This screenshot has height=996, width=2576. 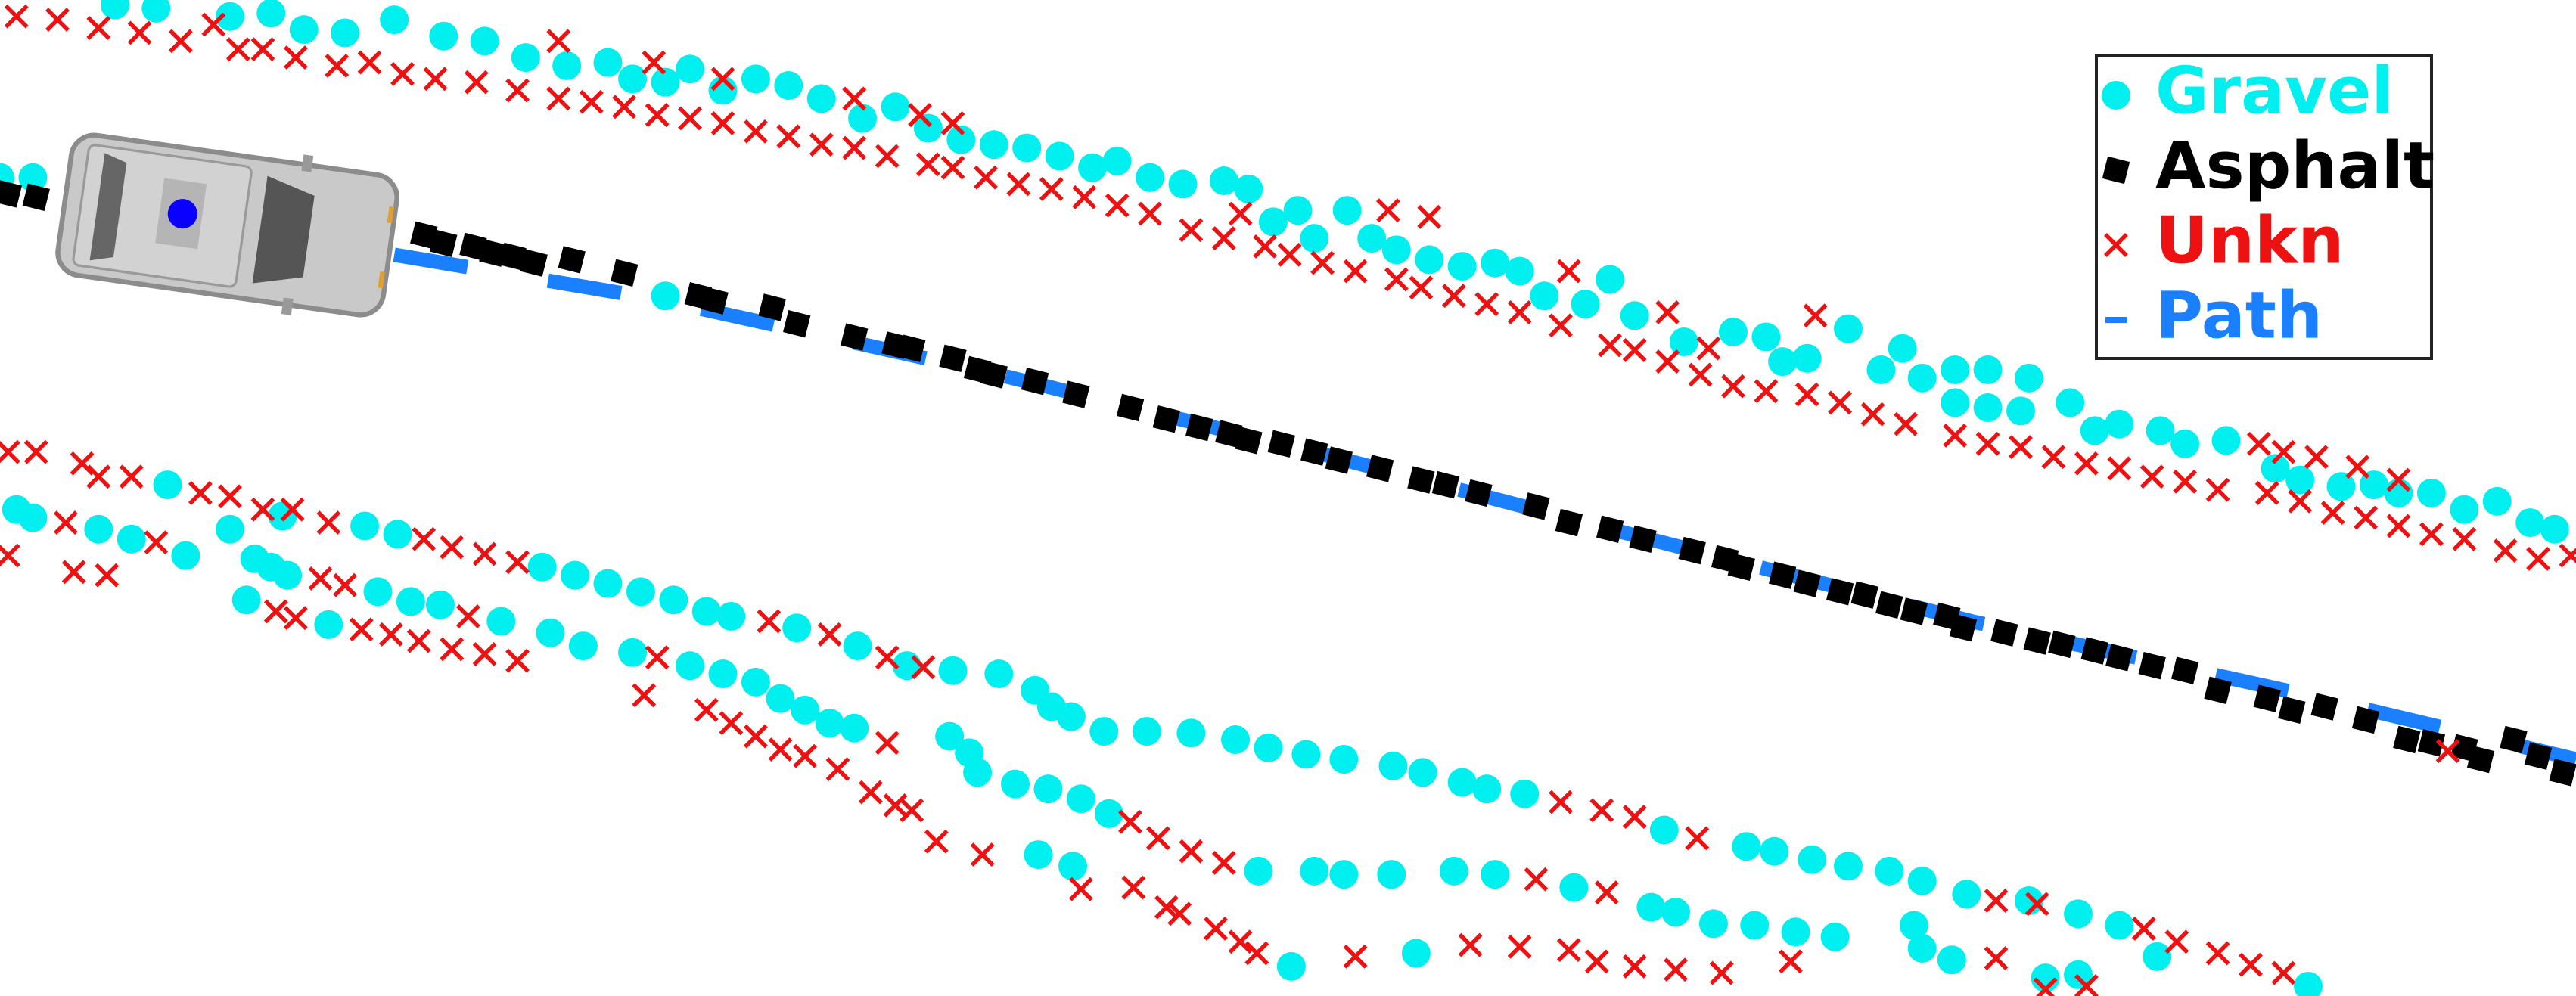 What do you see at coordinates (2116, 95) in the screenshot?
I see `legend-marker` at bounding box center [2116, 95].